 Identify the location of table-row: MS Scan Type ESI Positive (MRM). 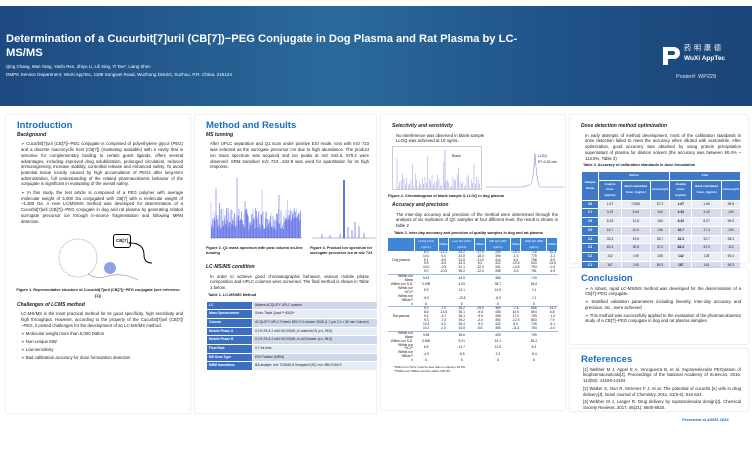
(291, 357).